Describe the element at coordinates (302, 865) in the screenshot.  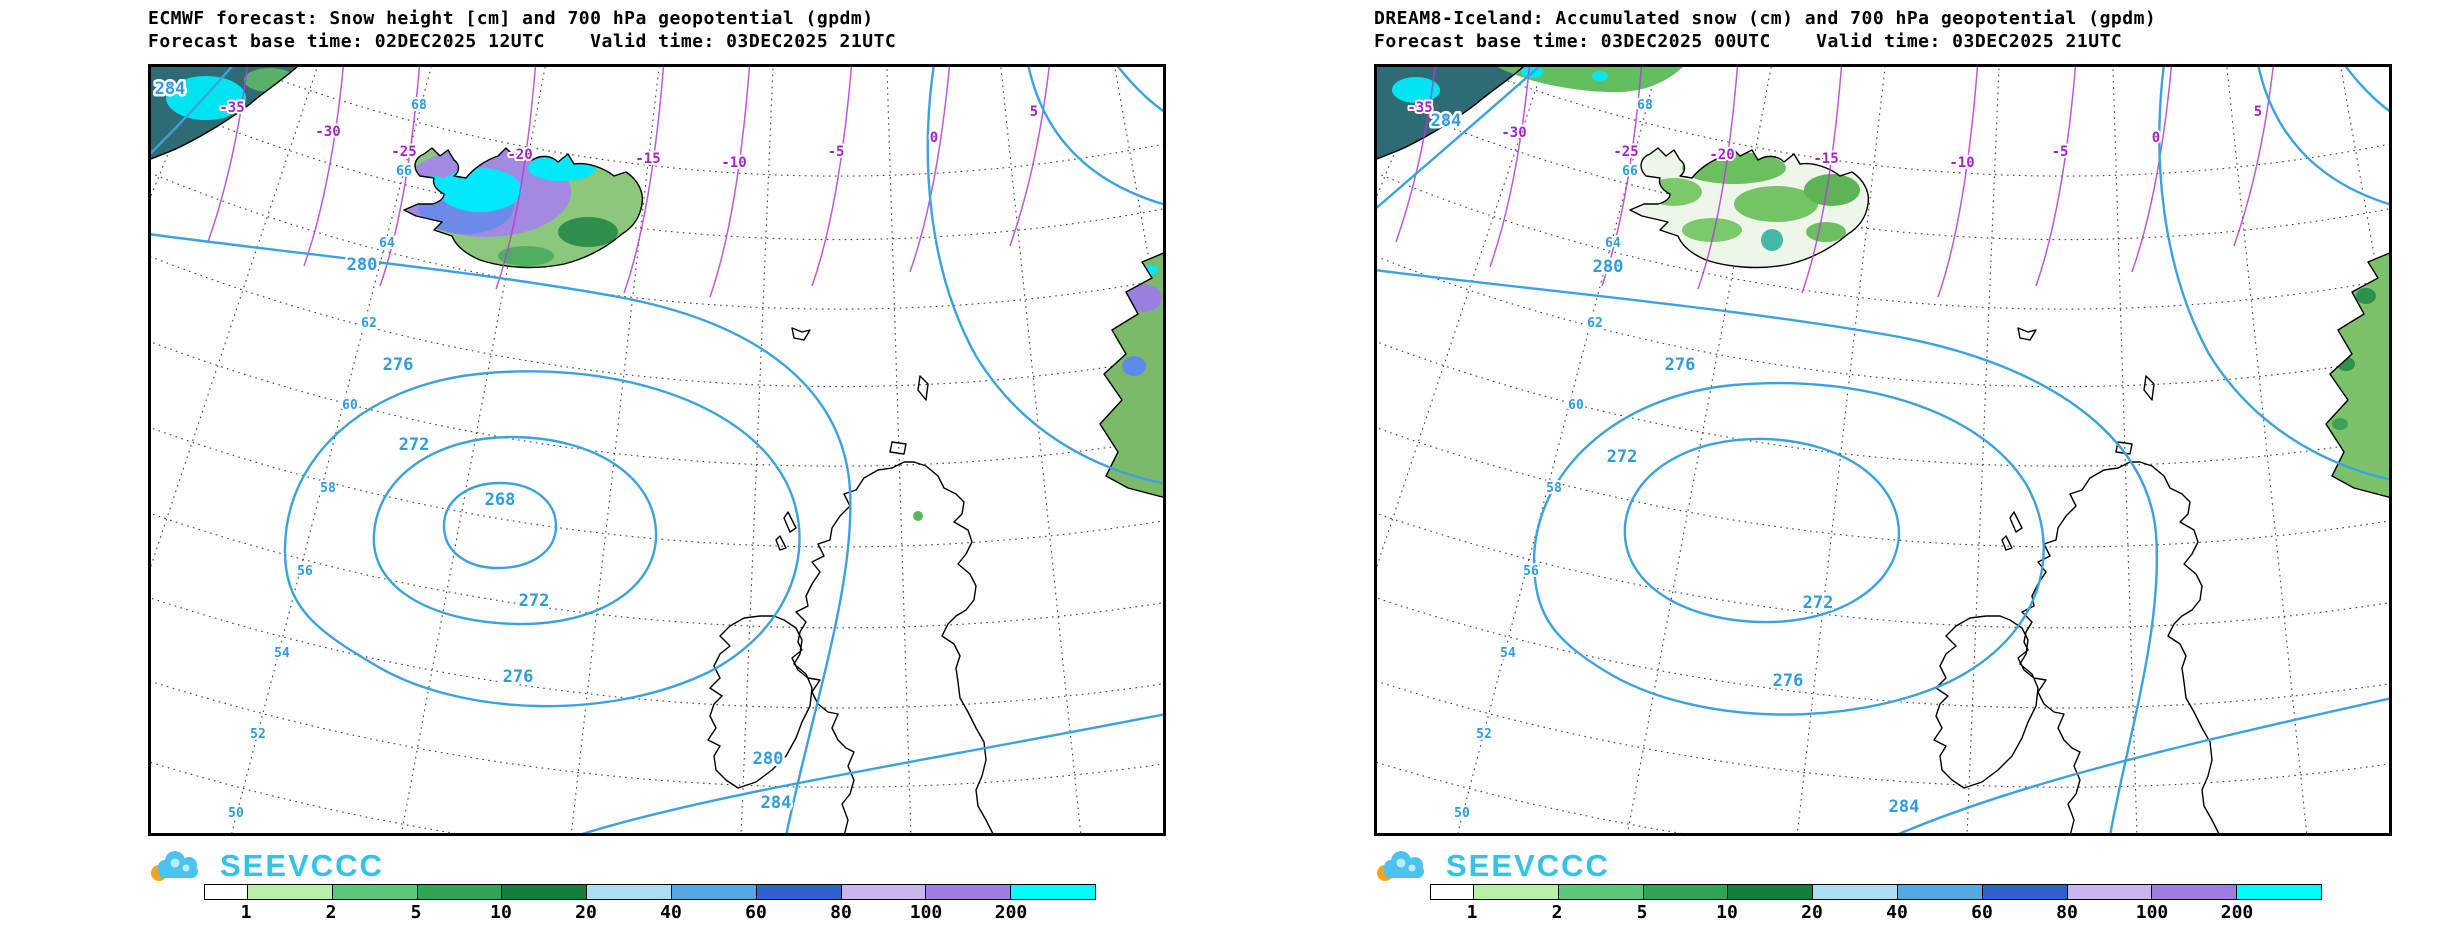
I see `logo-text: SEEVCCC` at that location.